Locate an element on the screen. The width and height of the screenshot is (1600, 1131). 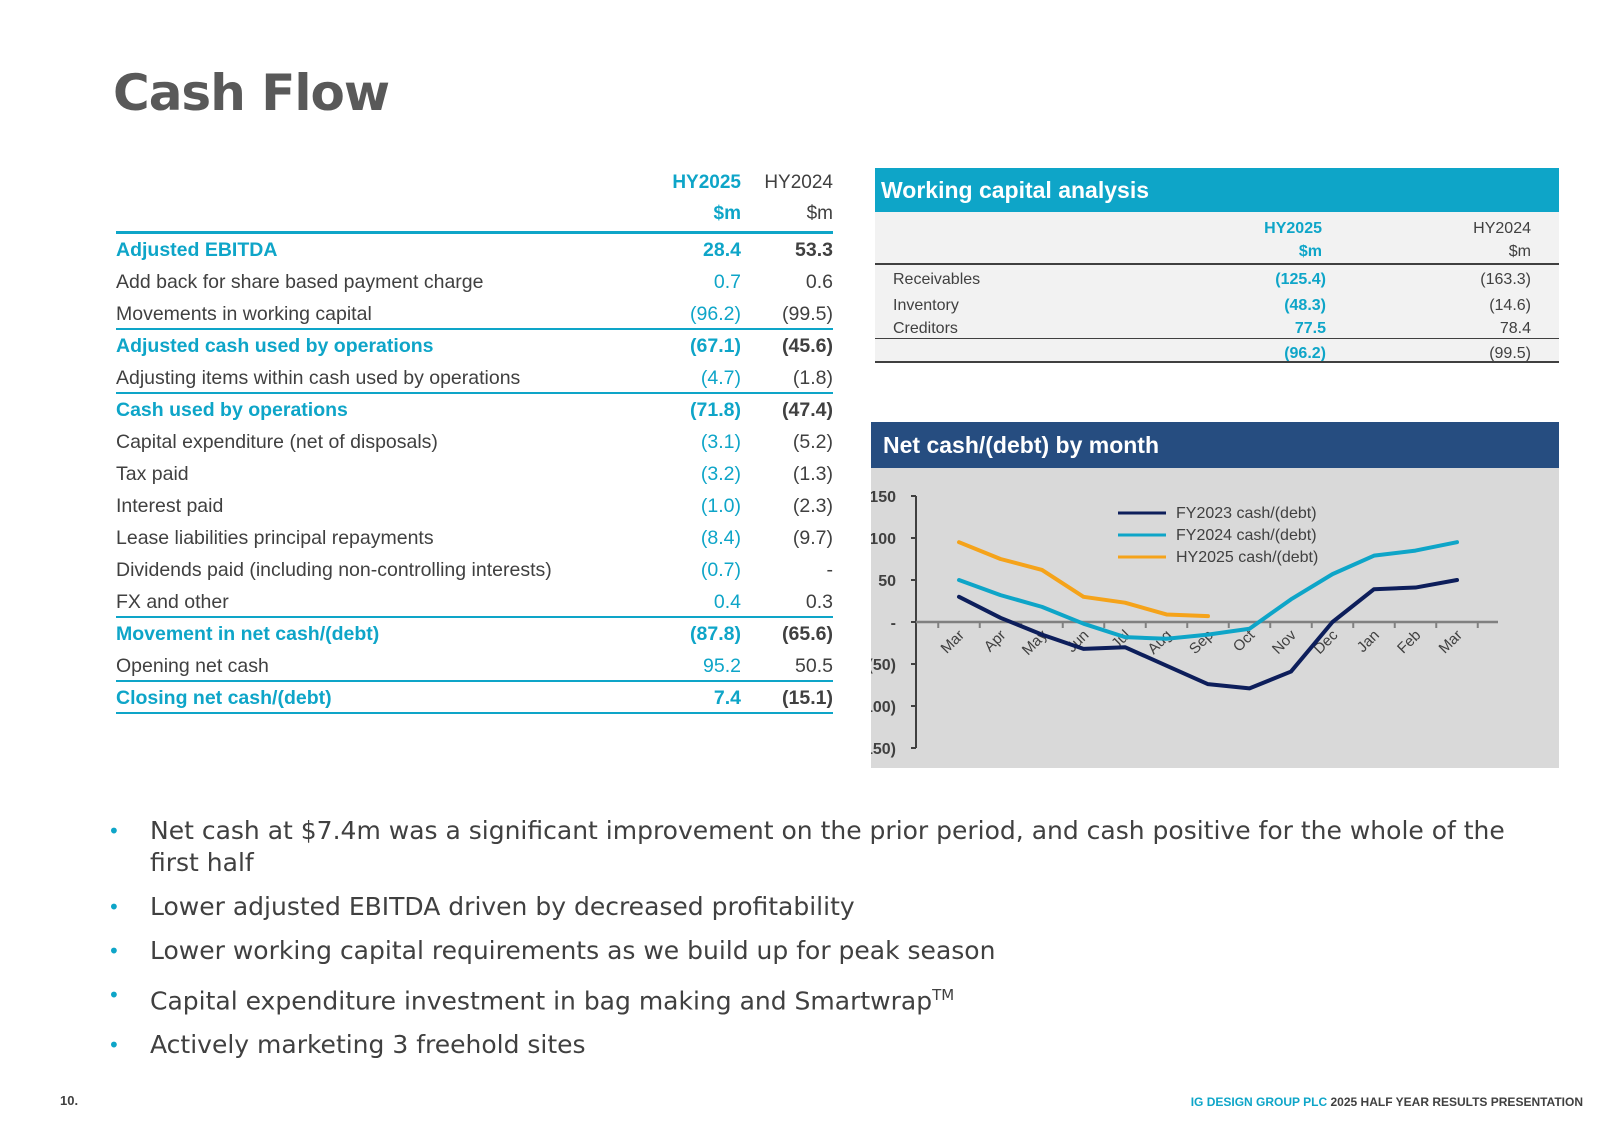
wc-value-hy2025: (48.3) is located at coordinates (1305, 305).